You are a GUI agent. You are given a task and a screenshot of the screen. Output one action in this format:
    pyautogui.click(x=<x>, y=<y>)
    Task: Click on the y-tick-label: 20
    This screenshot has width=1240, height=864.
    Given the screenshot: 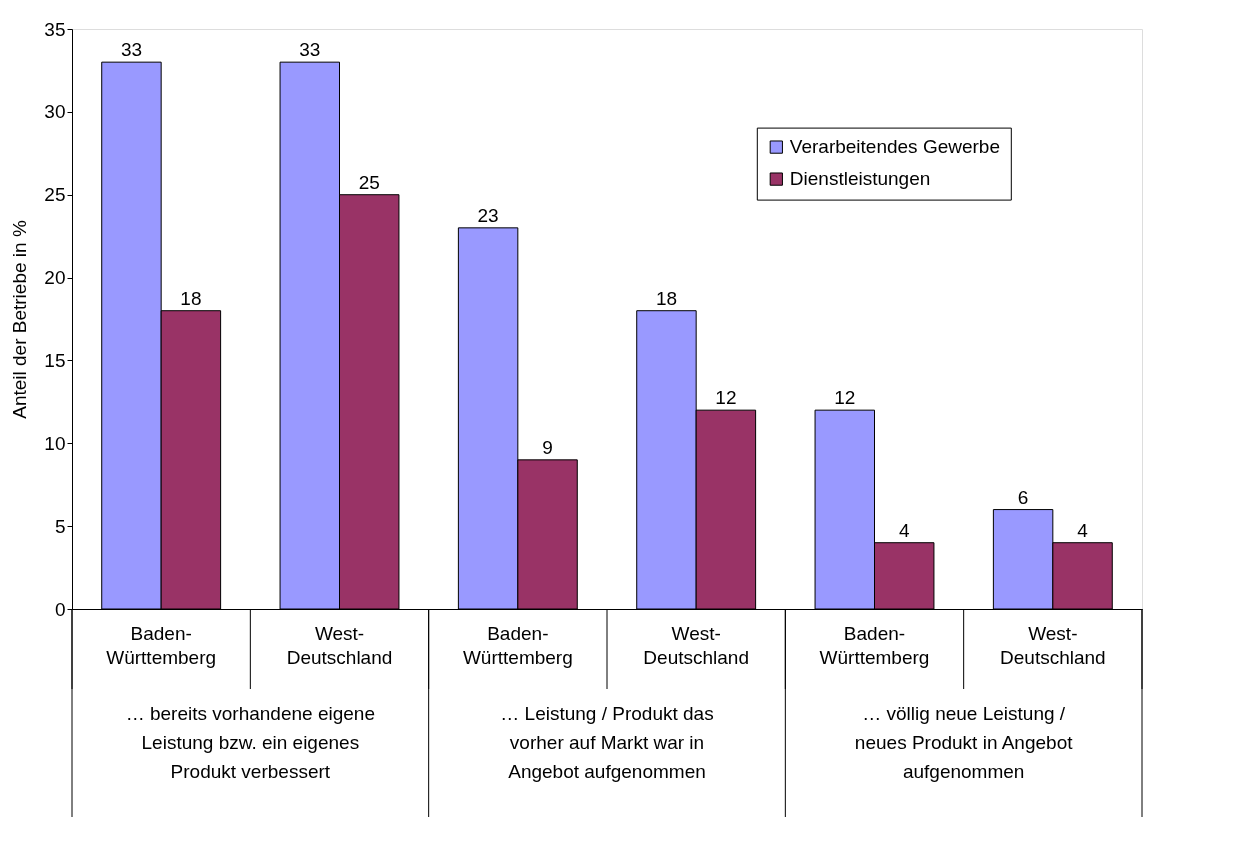 What is the action you would take?
    pyautogui.click(x=55, y=278)
    